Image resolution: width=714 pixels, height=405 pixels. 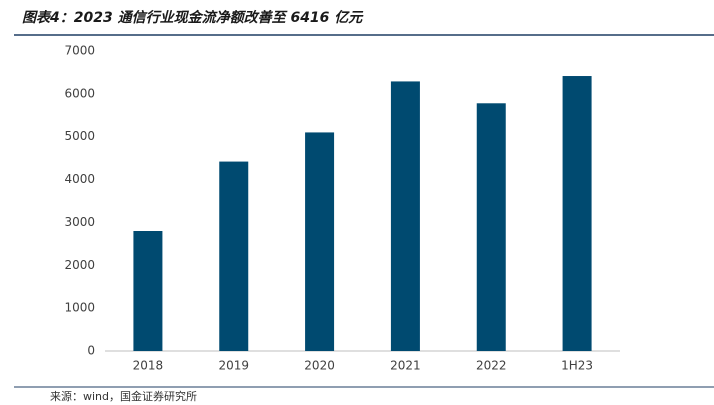 What do you see at coordinates (491, 366) in the screenshot?
I see `x-tick-label: 2022` at bounding box center [491, 366].